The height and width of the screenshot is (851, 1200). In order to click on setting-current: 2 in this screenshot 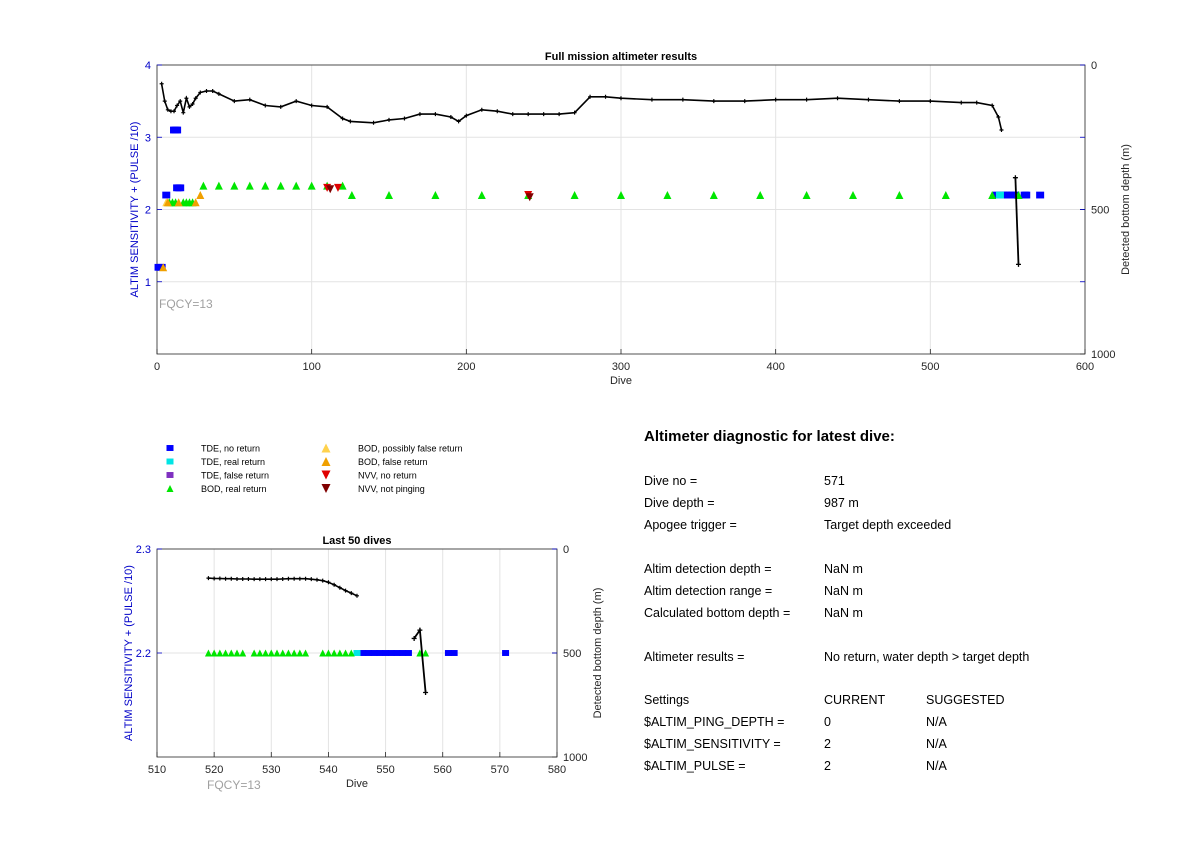, I will do `click(827, 744)`.